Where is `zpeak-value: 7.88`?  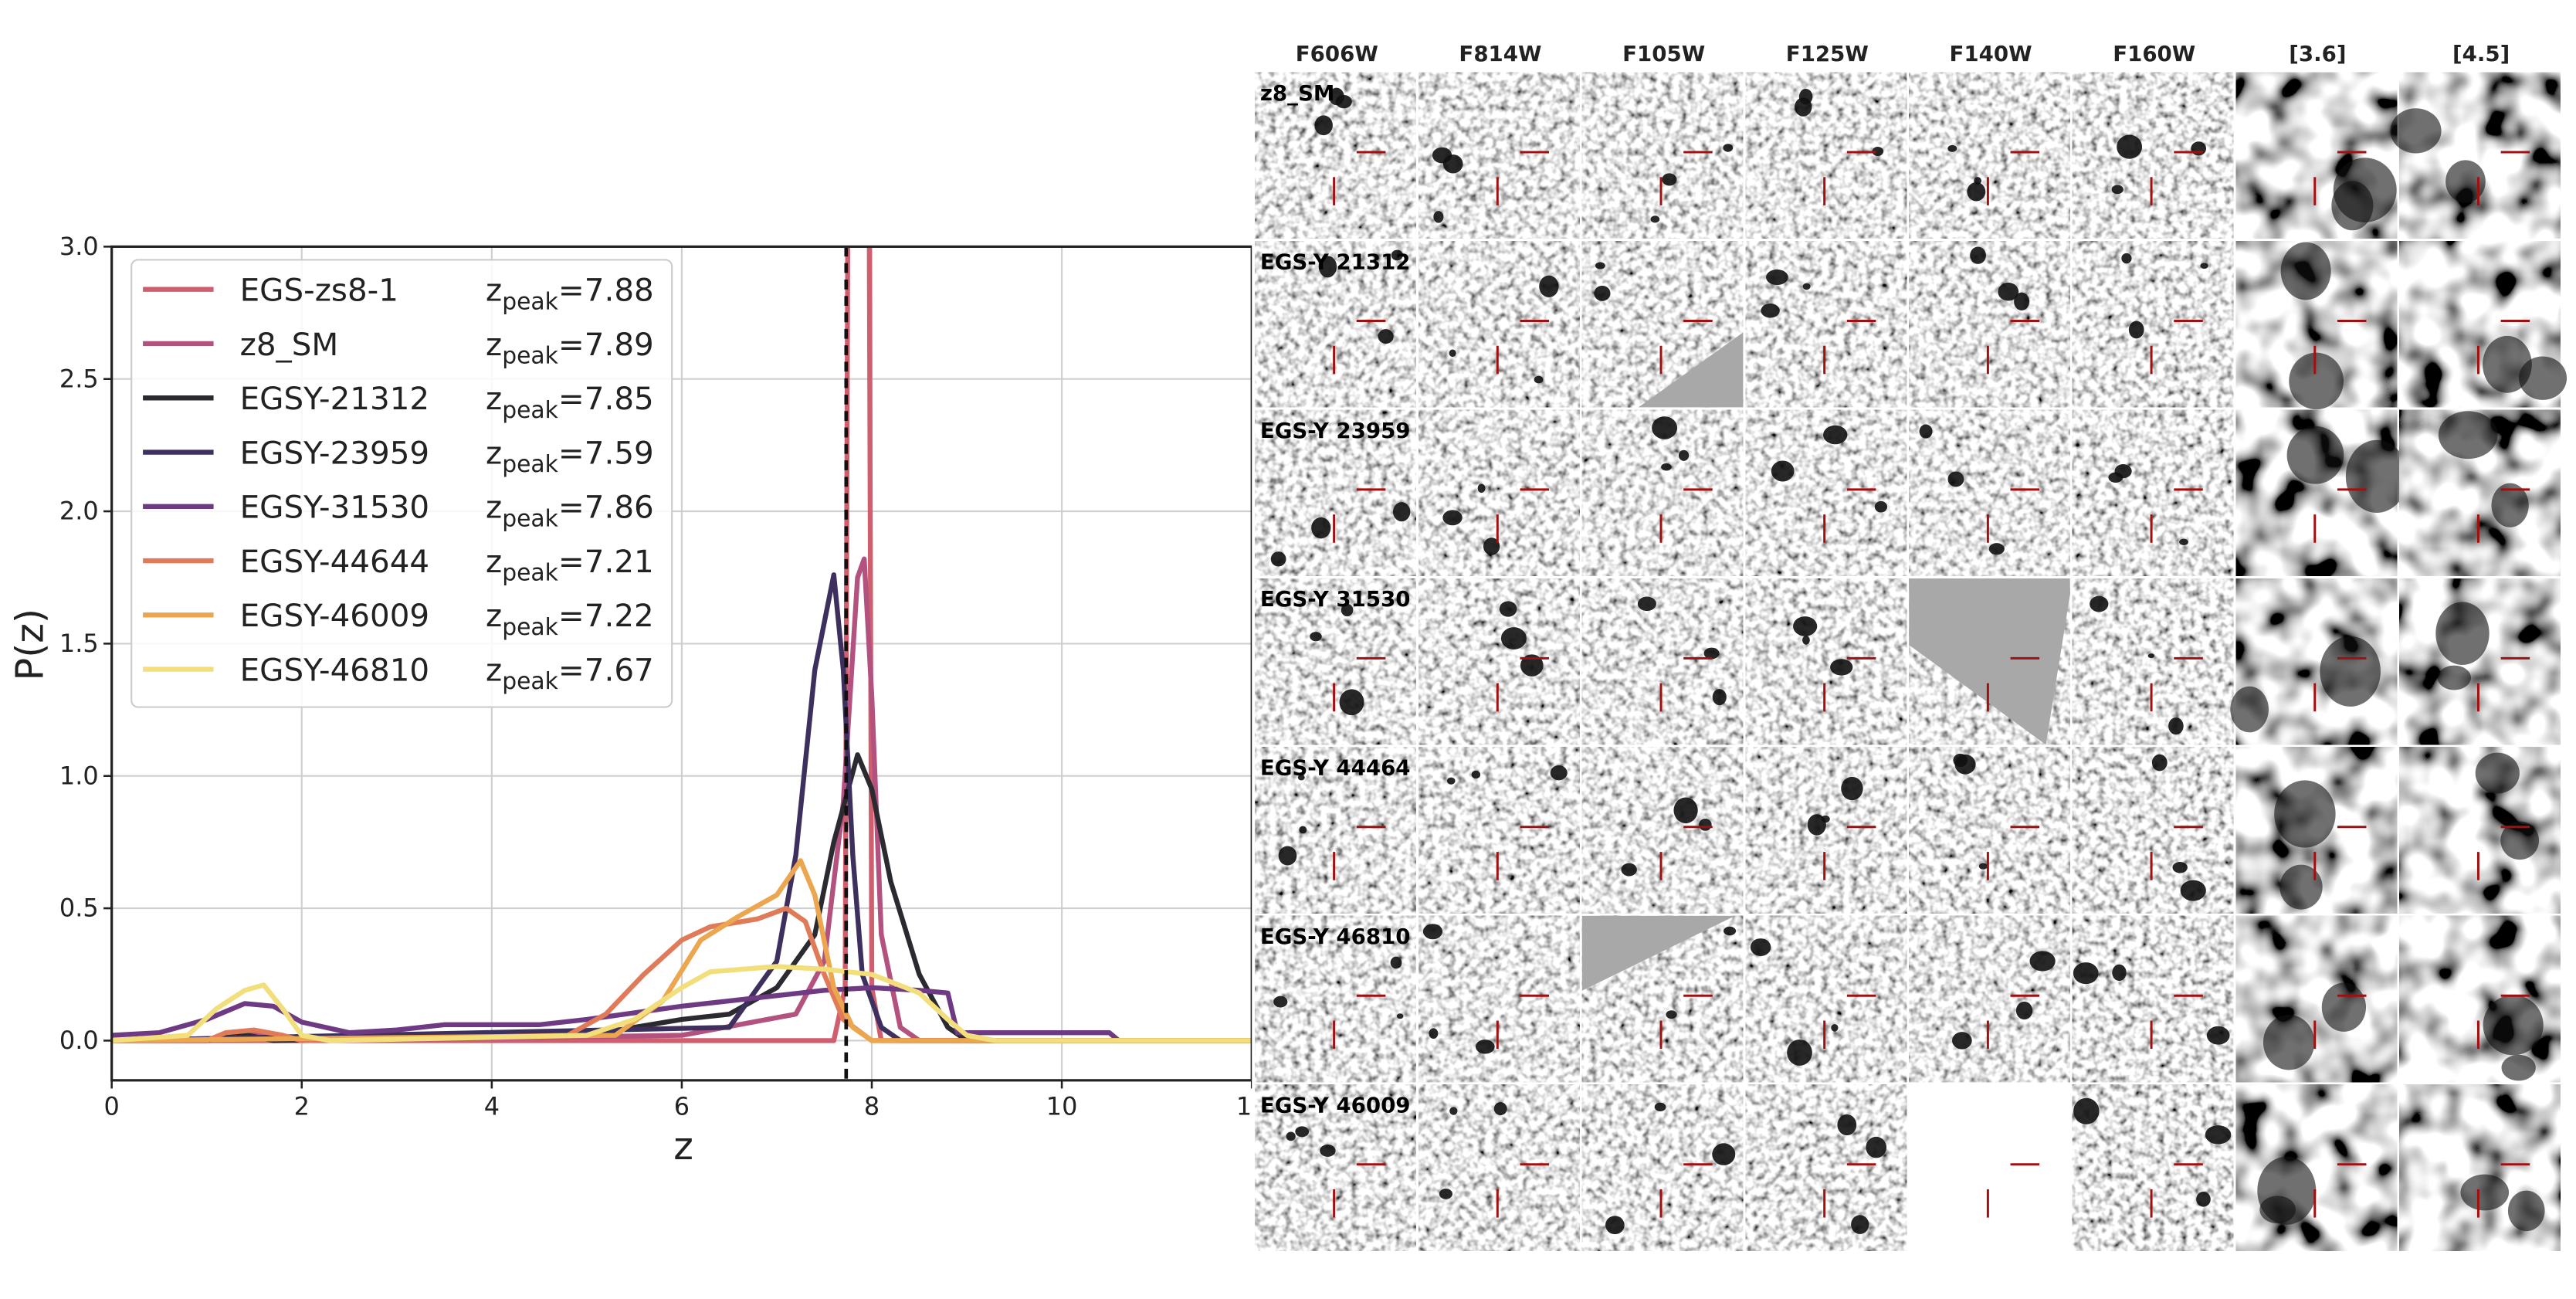 zpeak-value: 7.88 is located at coordinates (619, 290).